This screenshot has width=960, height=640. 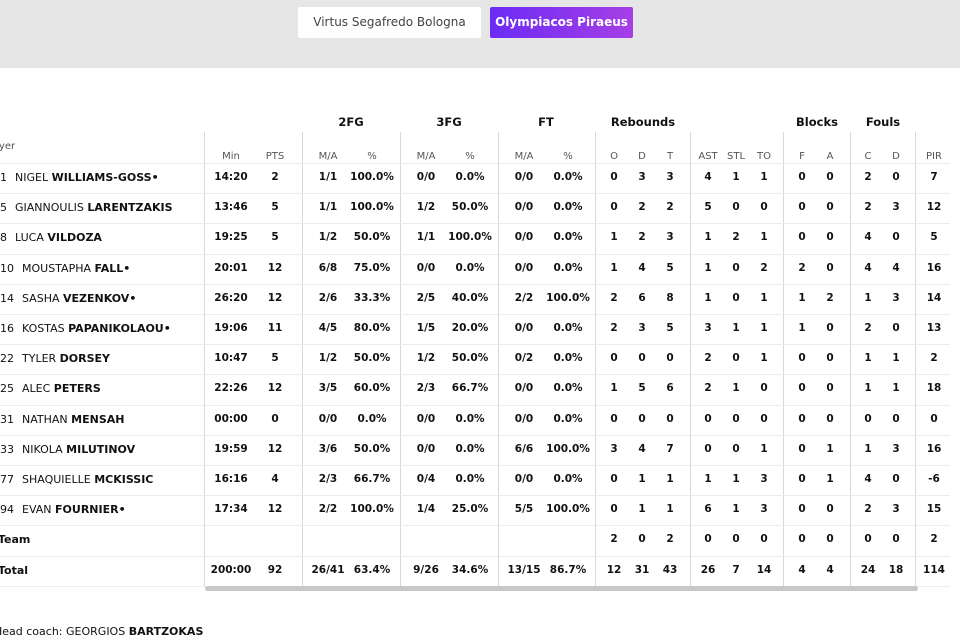 What do you see at coordinates (934, 177) in the screenshot?
I see `stat-cell: 7` at bounding box center [934, 177].